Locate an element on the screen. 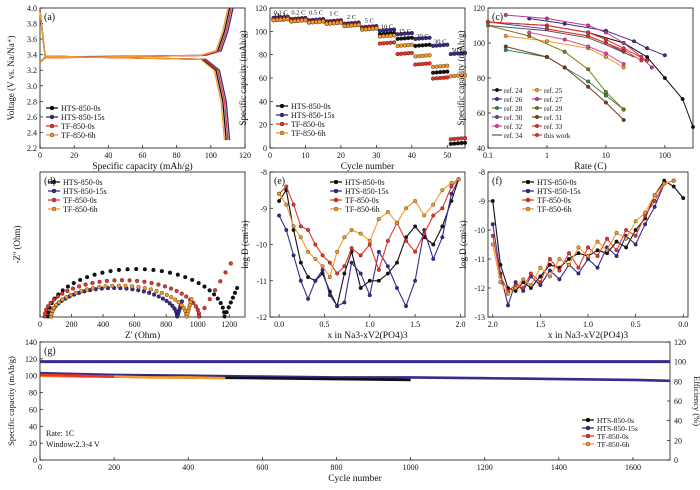 Image resolution: width=700 pixels, height=490 pixels. x-tick-label: 1200 is located at coordinates (229, 324).